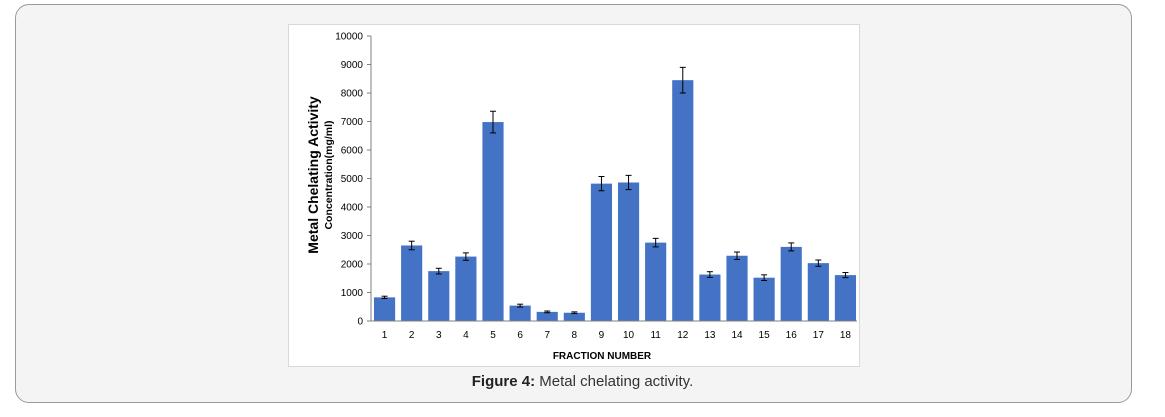 The width and height of the screenshot is (1165, 417). What do you see at coordinates (614, 381) in the screenshot?
I see `caption-text: Metal chelating activity.` at bounding box center [614, 381].